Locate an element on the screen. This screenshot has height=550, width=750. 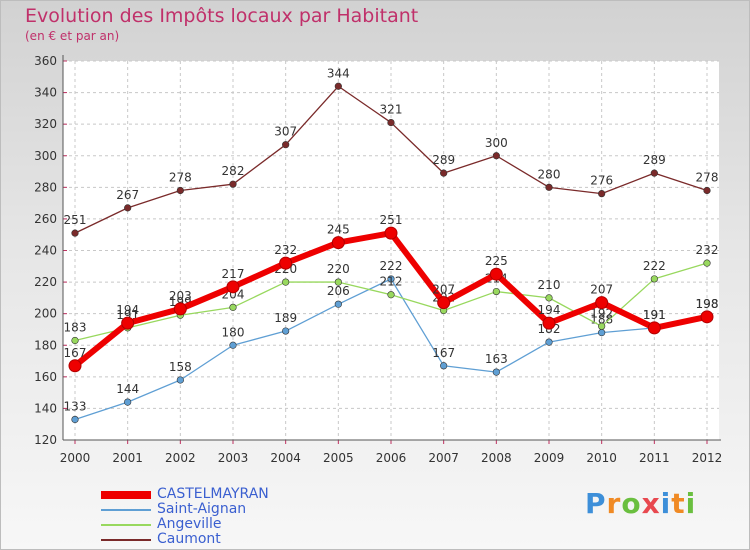
x-tick-label: 2003 is located at coordinates (233, 458).